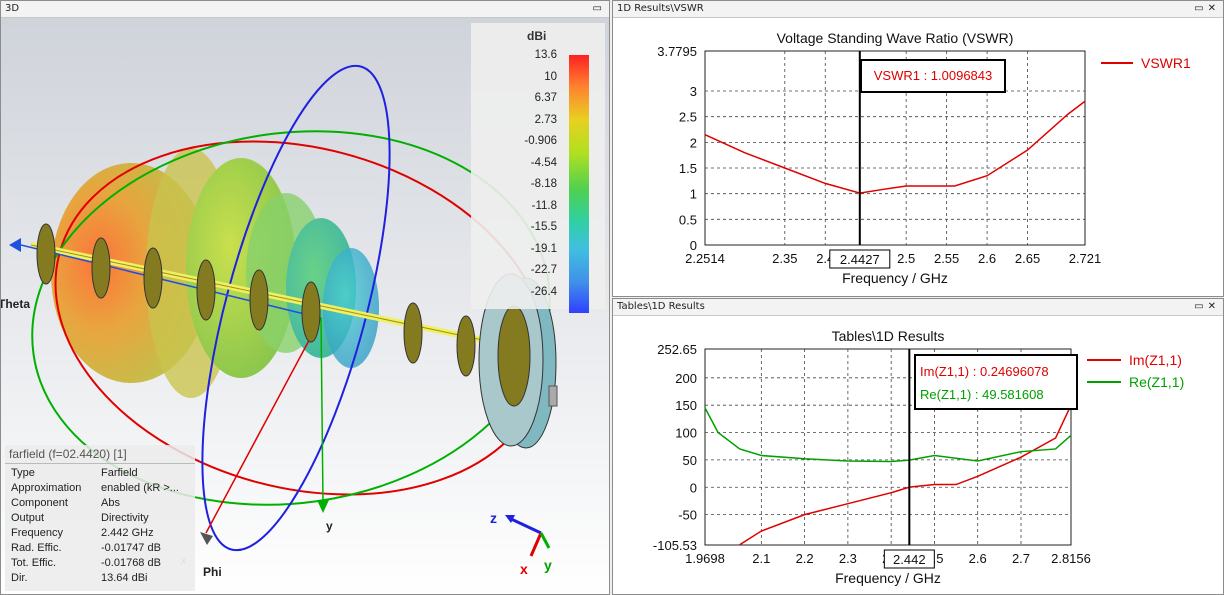  Describe the element at coordinates (982, 394) in the screenshot. I see `marker-label-re: Re(Z1,1) : 49.581608` at that location.